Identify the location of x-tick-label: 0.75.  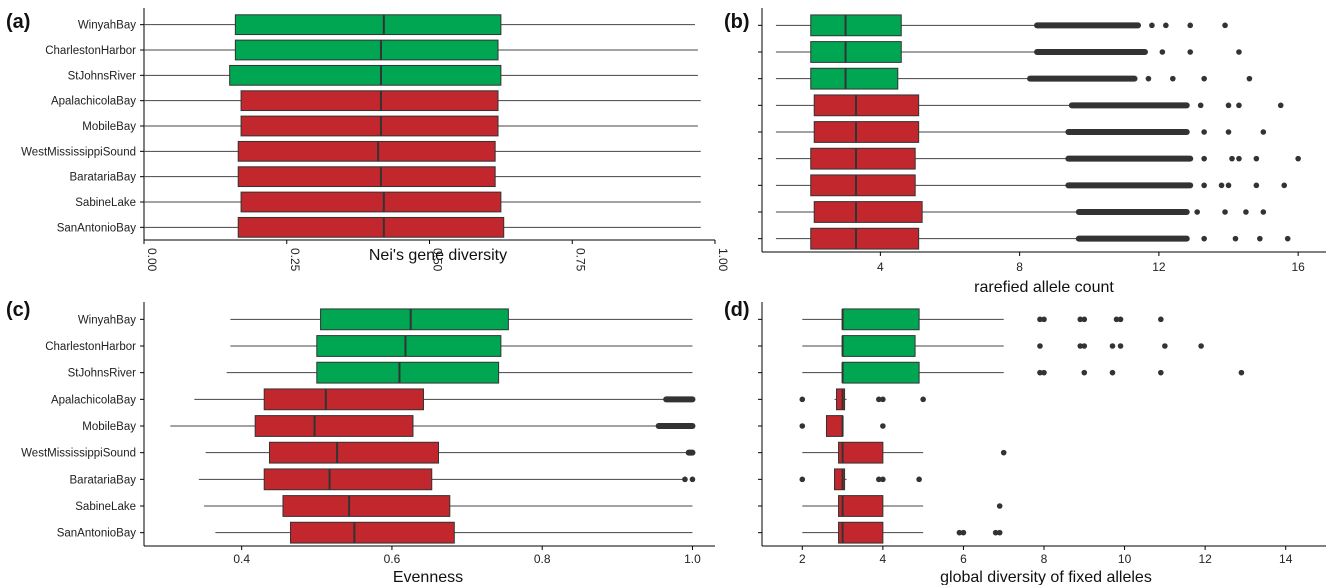
(580, 260).